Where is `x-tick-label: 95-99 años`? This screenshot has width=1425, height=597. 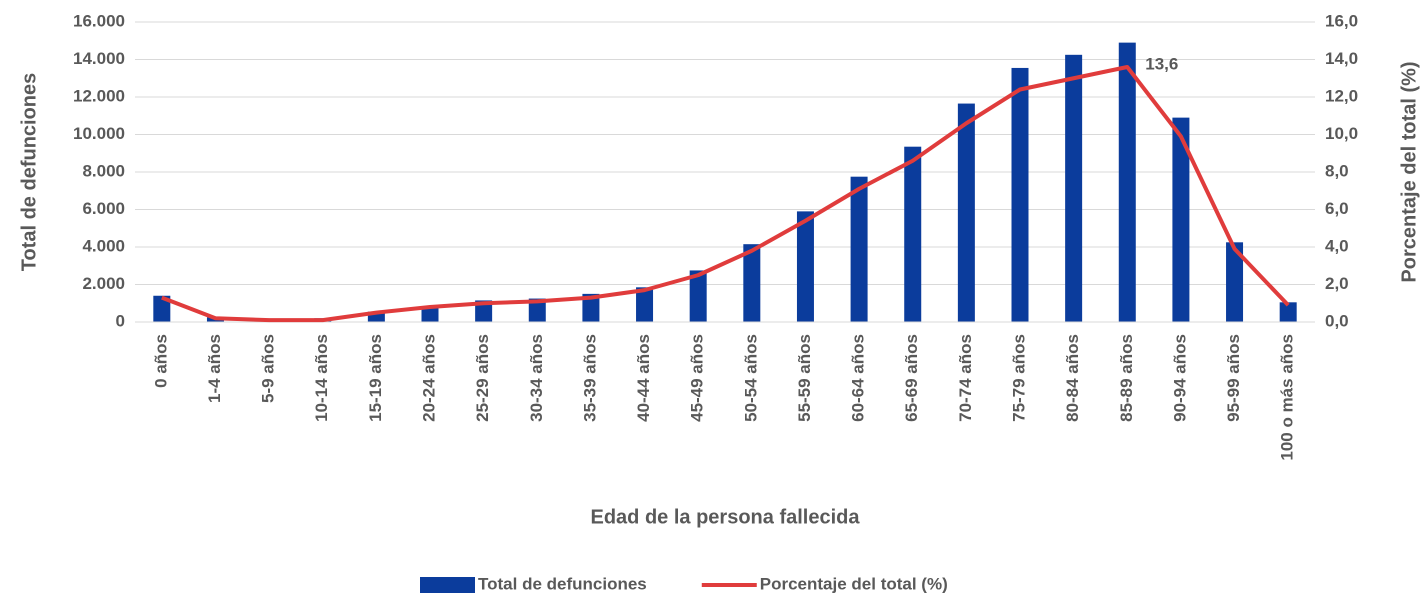 x-tick-label: 95-99 años is located at coordinates (1233, 378).